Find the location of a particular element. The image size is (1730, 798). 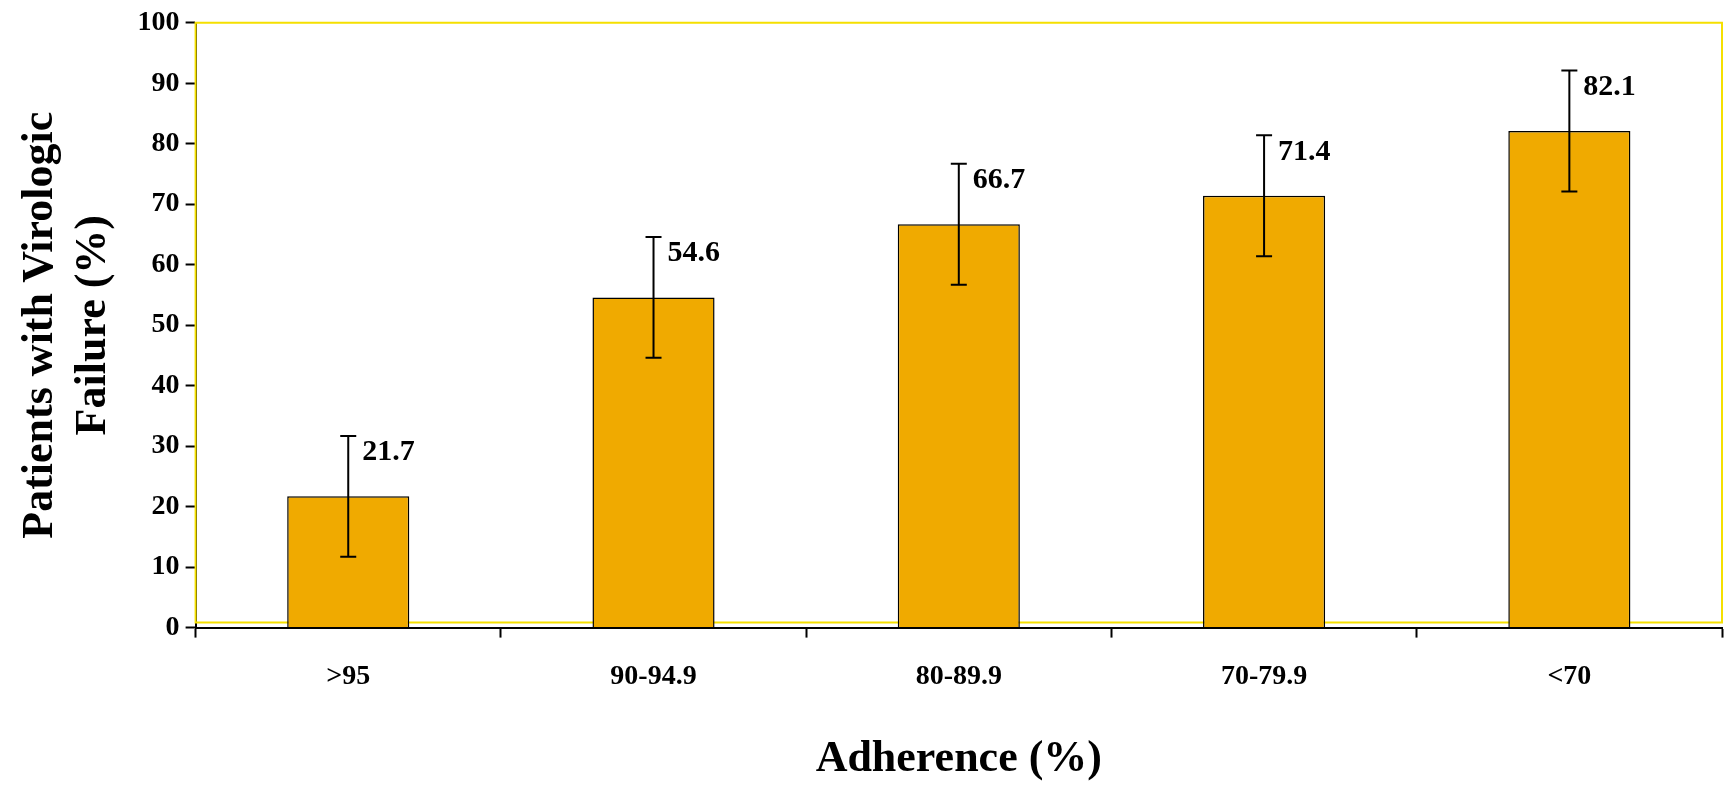

x-tick-label: >95 is located at coordinates (348, 674).